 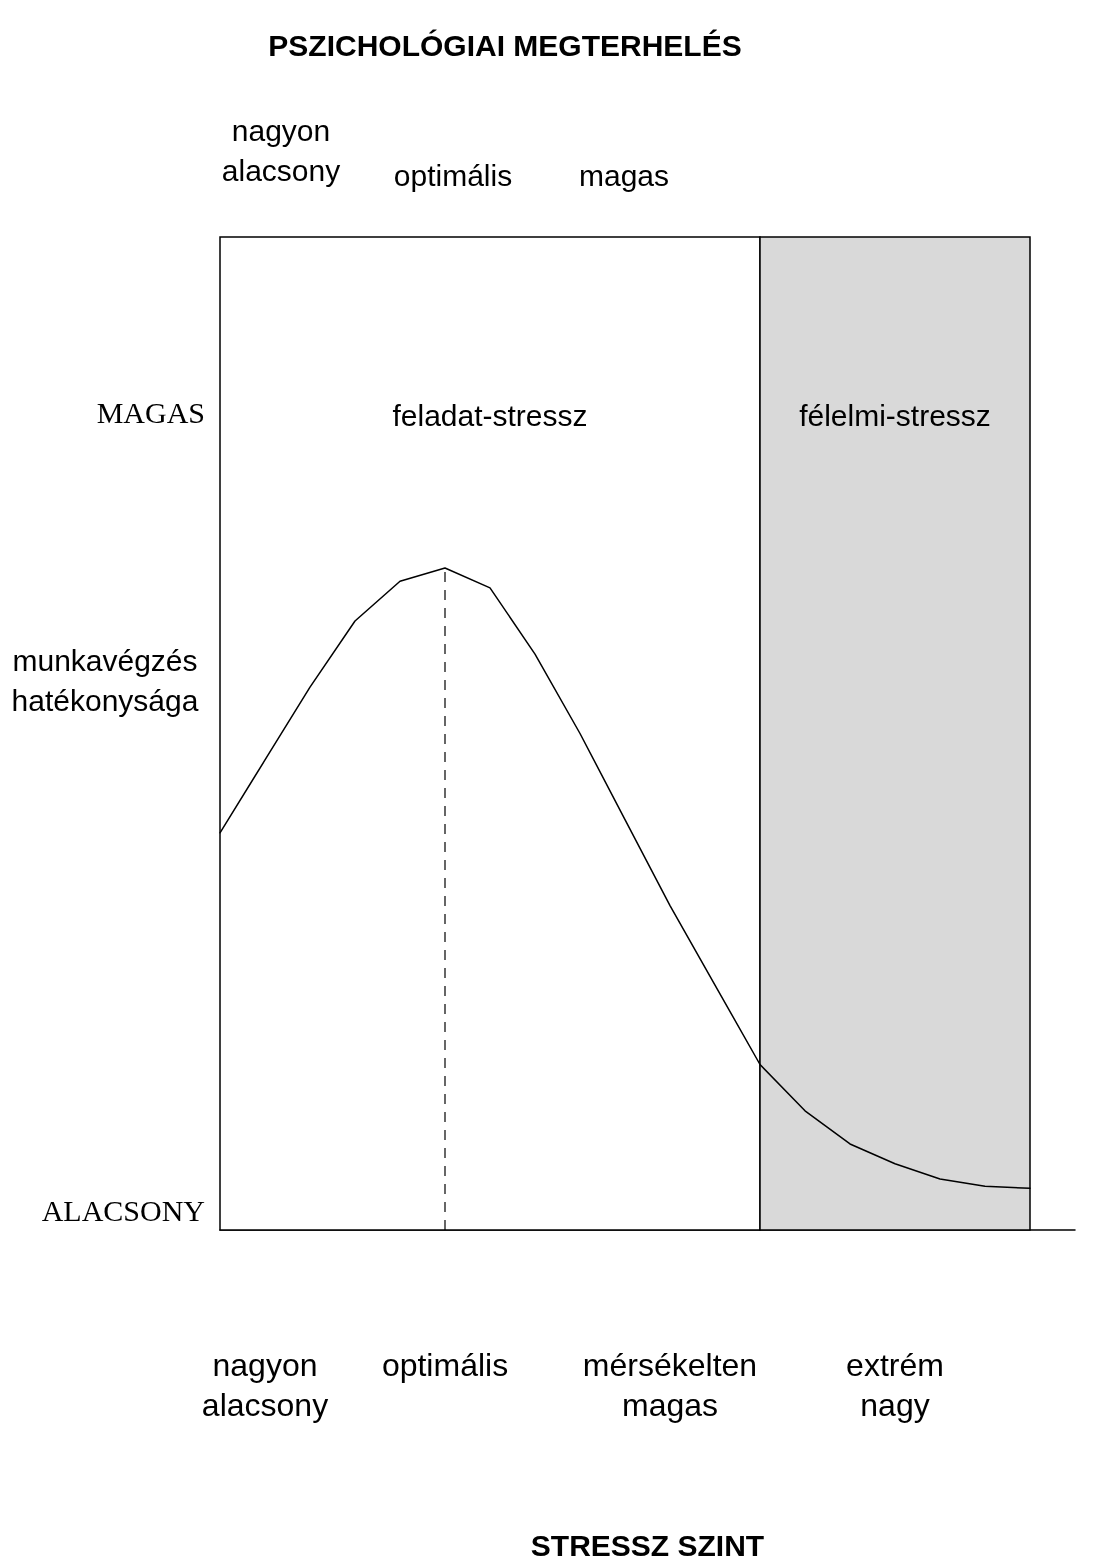 I want to click on text: ALACSONY, so click(x=123, y=1210).